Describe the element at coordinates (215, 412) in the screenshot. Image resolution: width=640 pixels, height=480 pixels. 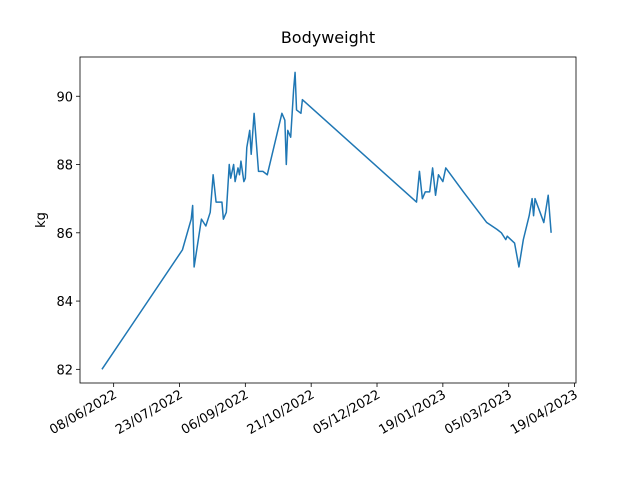
I see `x-tick-label: 06/09/2022` at that location.